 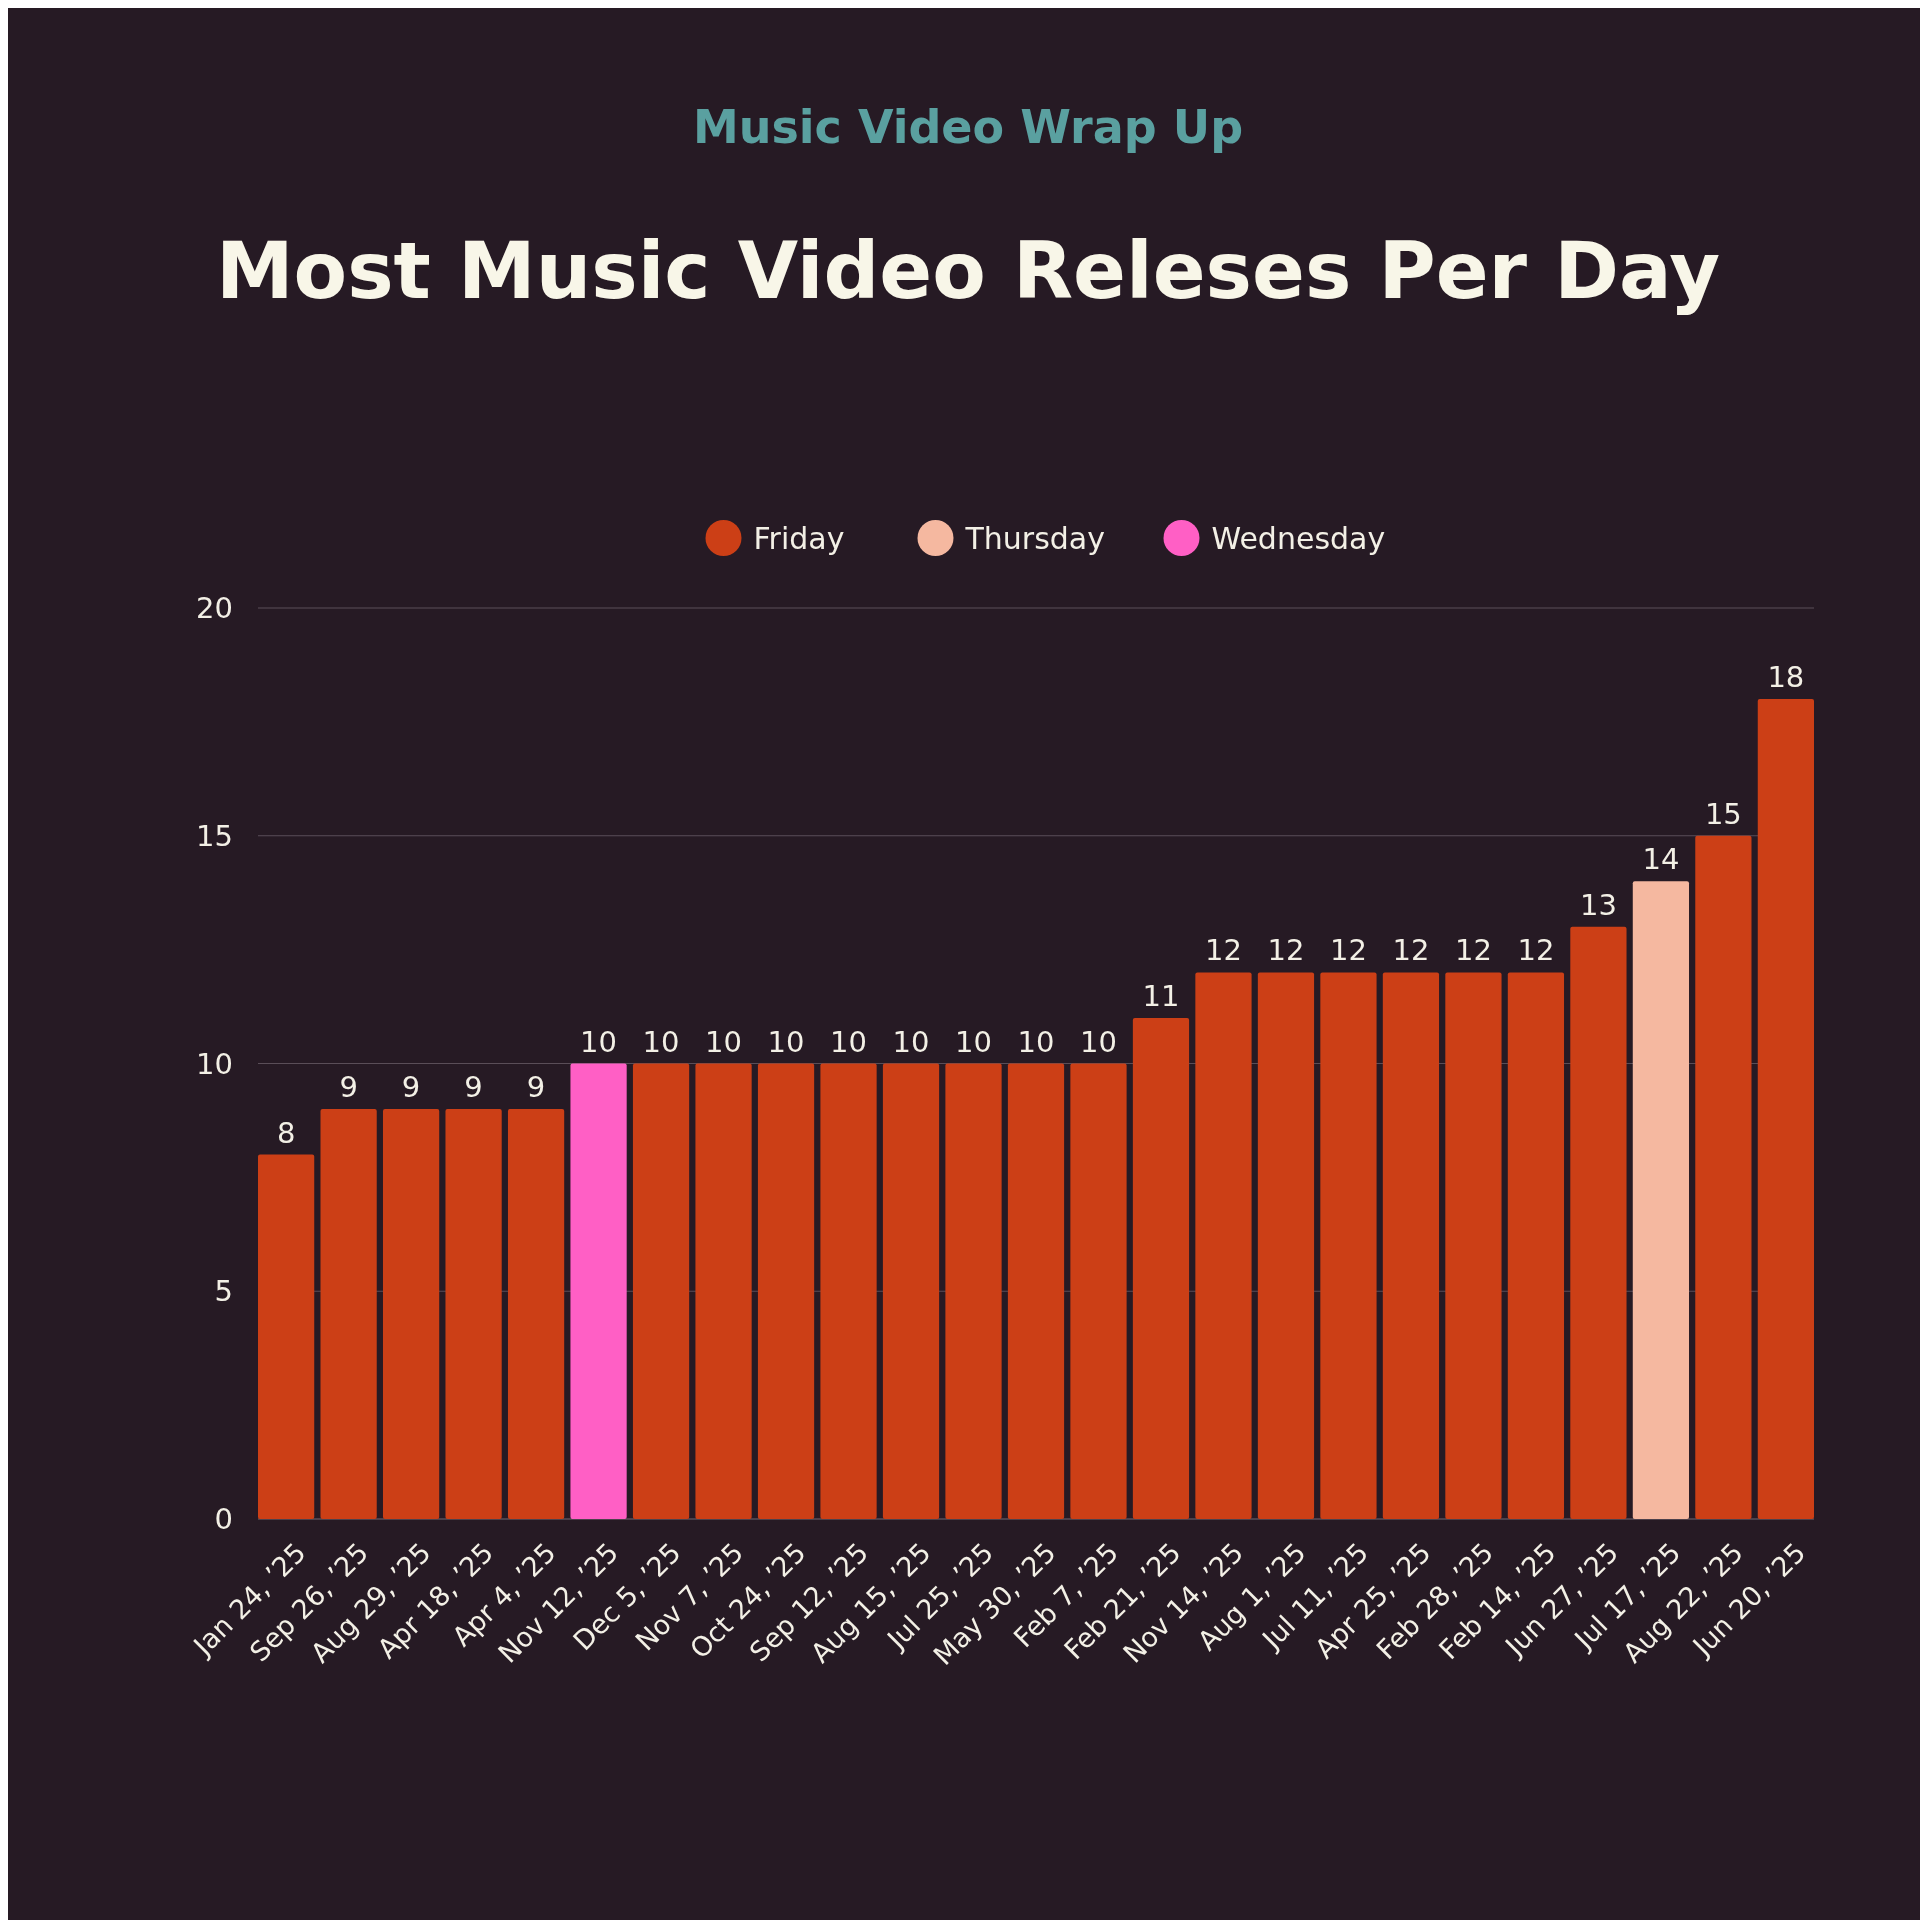 I want to click on chart-title: Most Music Video Releses Per Day, so click(x=968, y=271).